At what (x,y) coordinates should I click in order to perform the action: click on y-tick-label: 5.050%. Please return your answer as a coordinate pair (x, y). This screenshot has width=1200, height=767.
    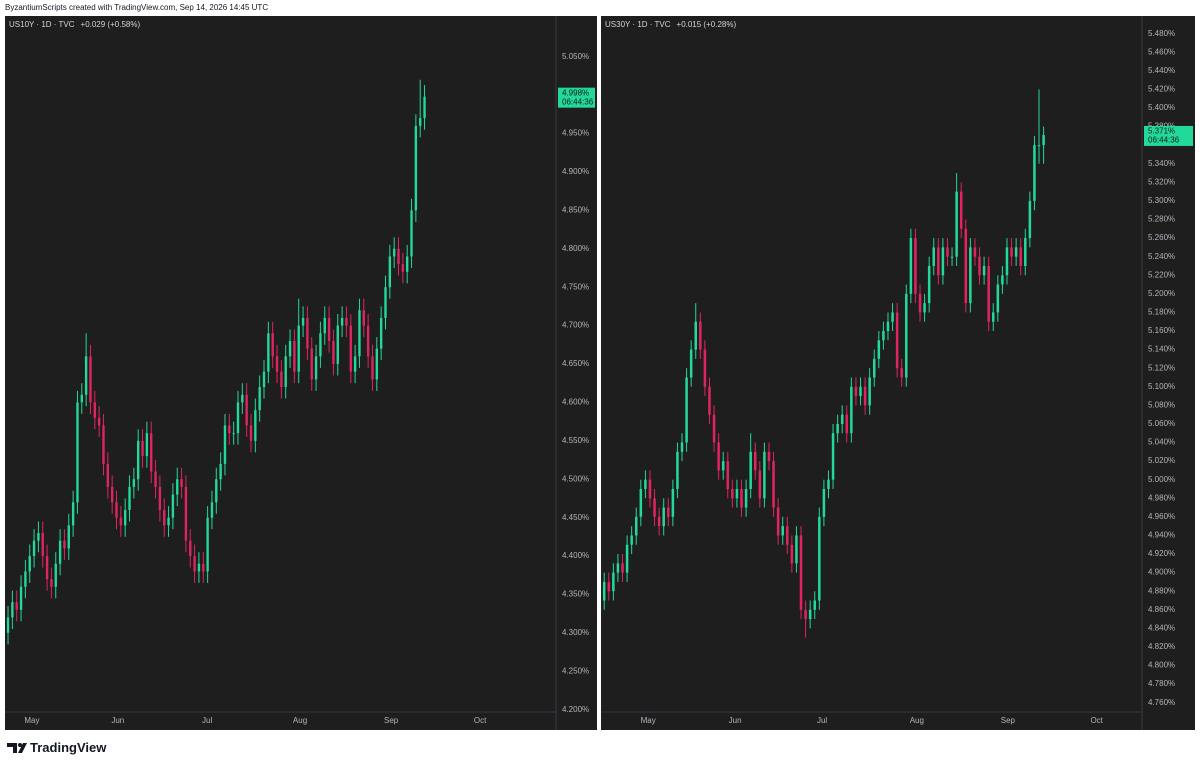
    Looking at the image, I should click on (575, 56).